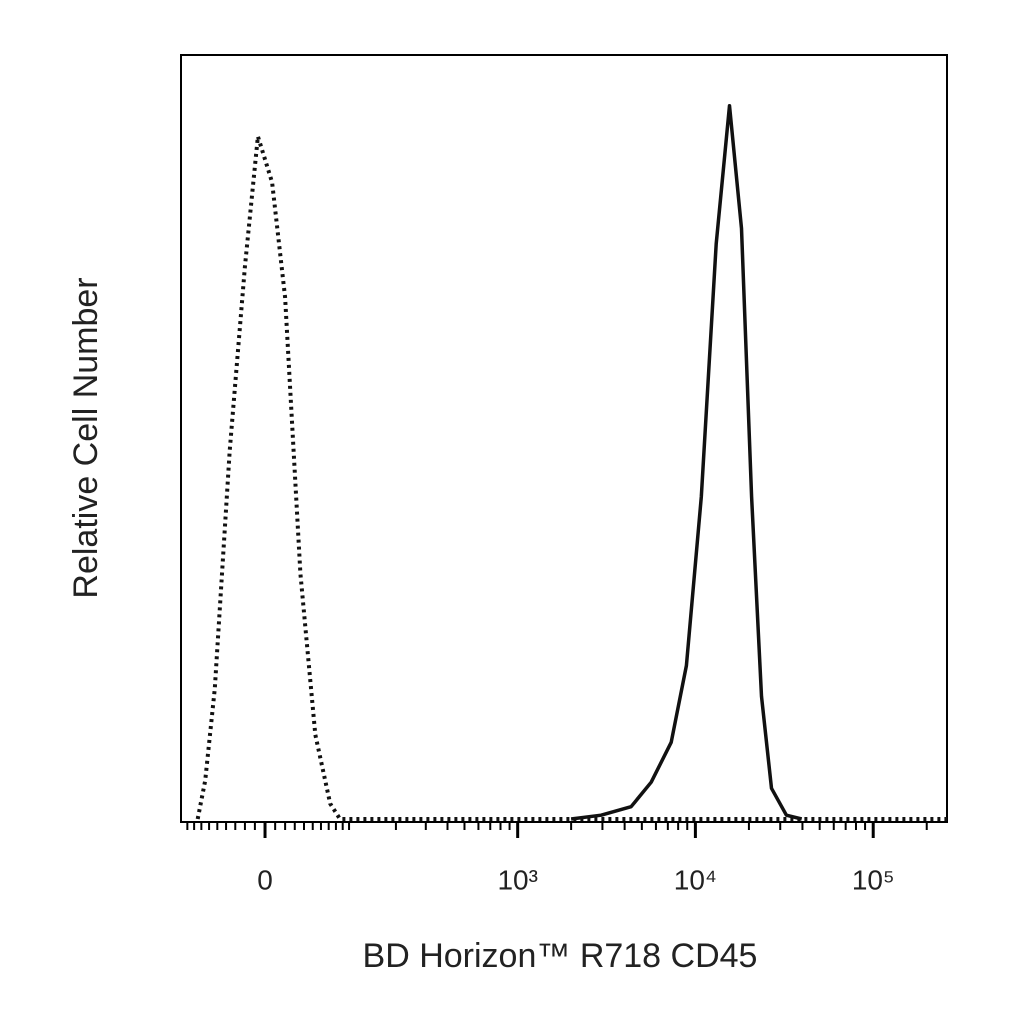 This screenshot has width=1024, height=1024. What do you see at coordinates (560, 956) in the screenshot?
I see `x-axis-title: BD Horizon™ R718 CD45` at bounding box center [560, 956].